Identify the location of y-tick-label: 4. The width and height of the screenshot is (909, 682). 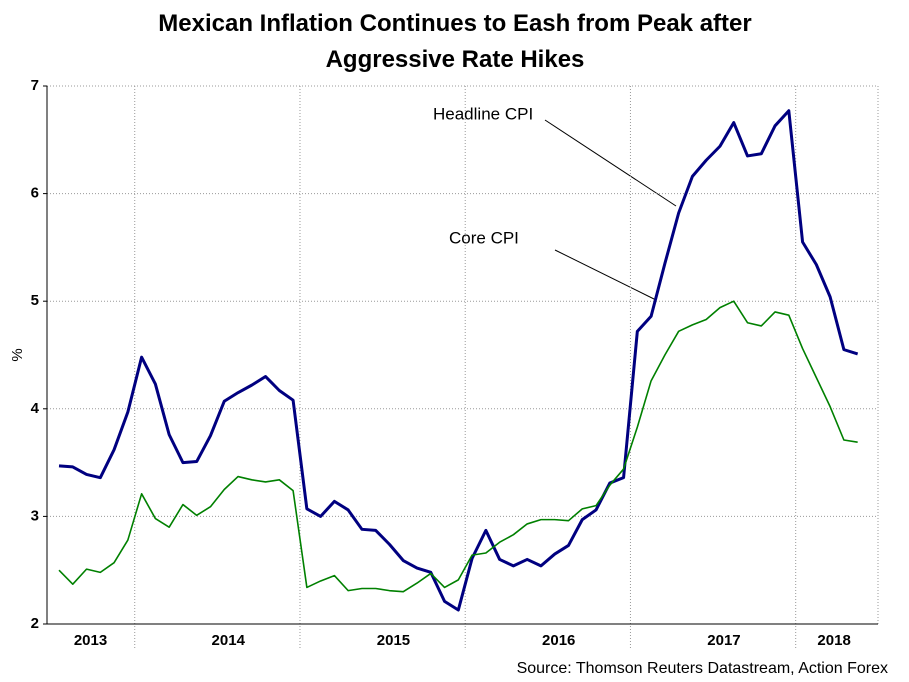
(35, 408).